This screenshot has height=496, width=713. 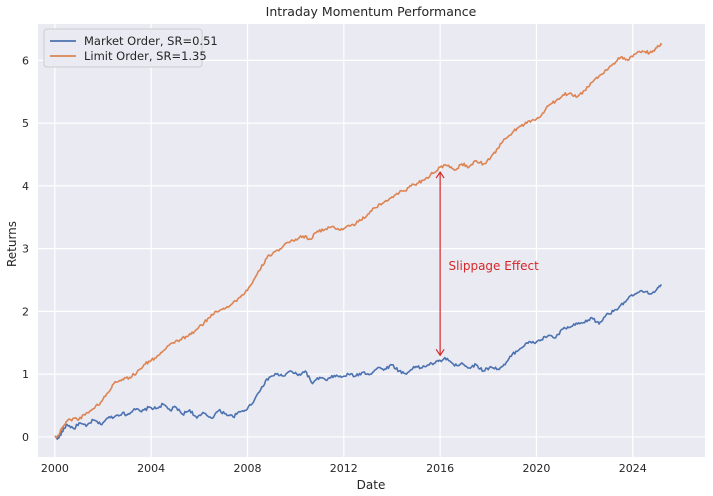 What do you see at coordinates (151, 468) in the screenshot?
I see `x-tick-label: 2004` at bounding box center [151, 468].